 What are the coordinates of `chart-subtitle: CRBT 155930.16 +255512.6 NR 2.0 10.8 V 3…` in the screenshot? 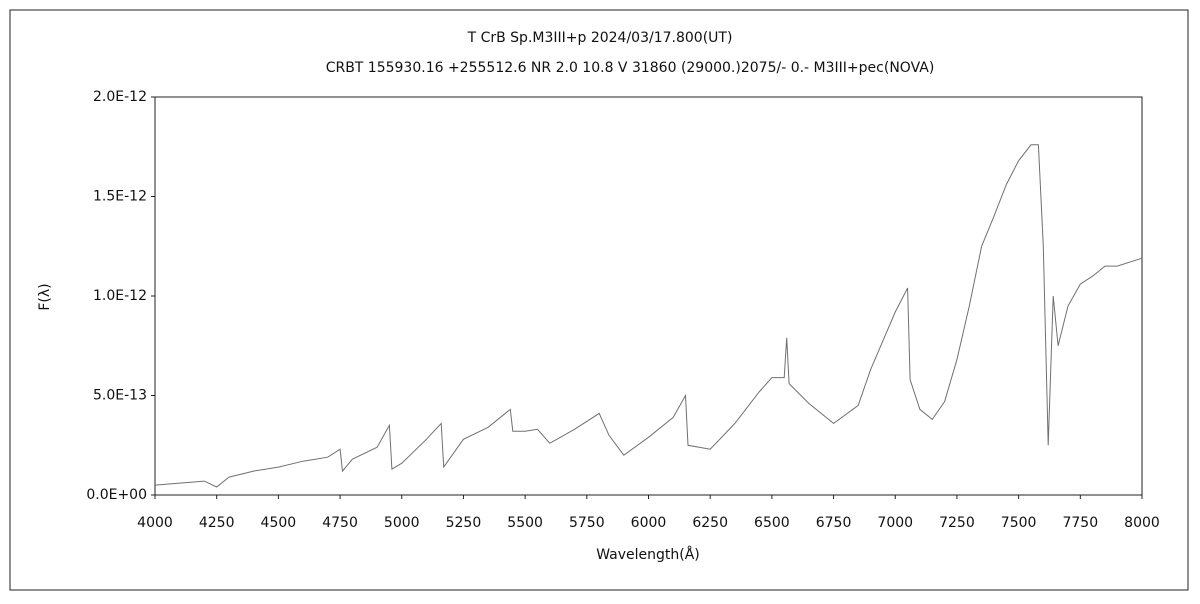 It's located at (630, 68).